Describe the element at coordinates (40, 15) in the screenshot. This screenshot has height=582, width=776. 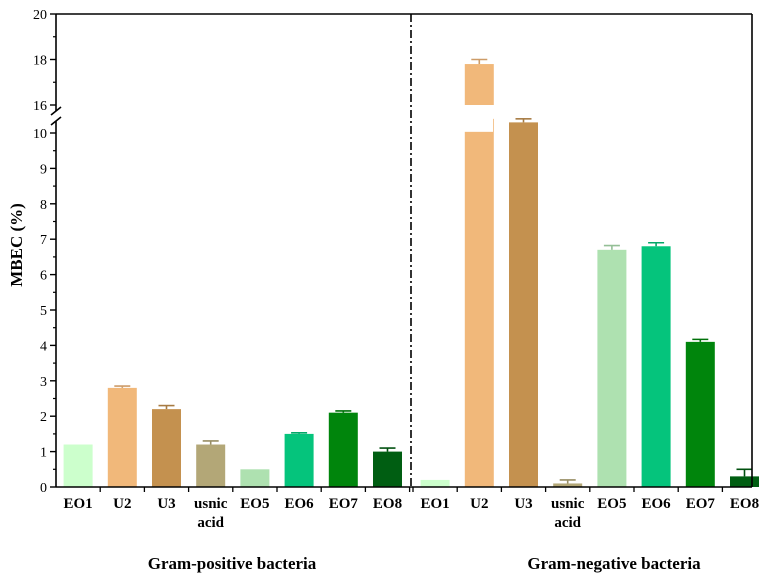
I see `y-tick-label-20: 20` at that location.